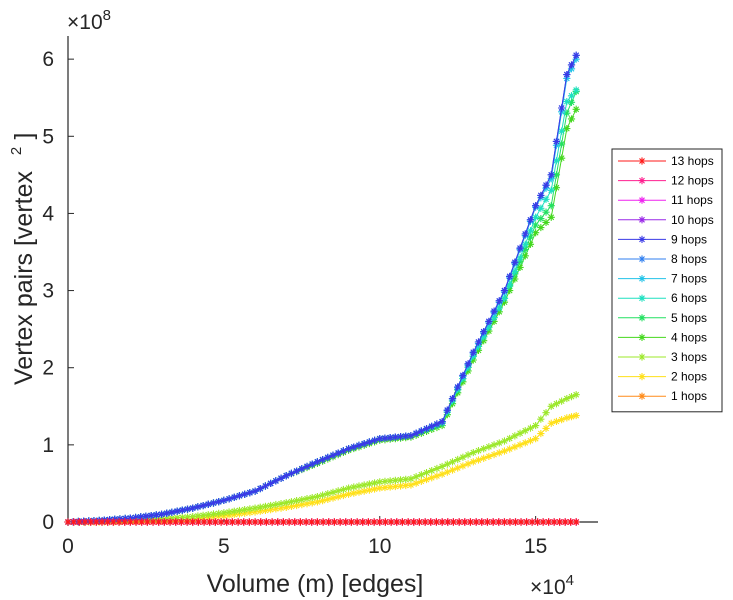  I want to click on legend-item: 12 hops, so click(666, 181).